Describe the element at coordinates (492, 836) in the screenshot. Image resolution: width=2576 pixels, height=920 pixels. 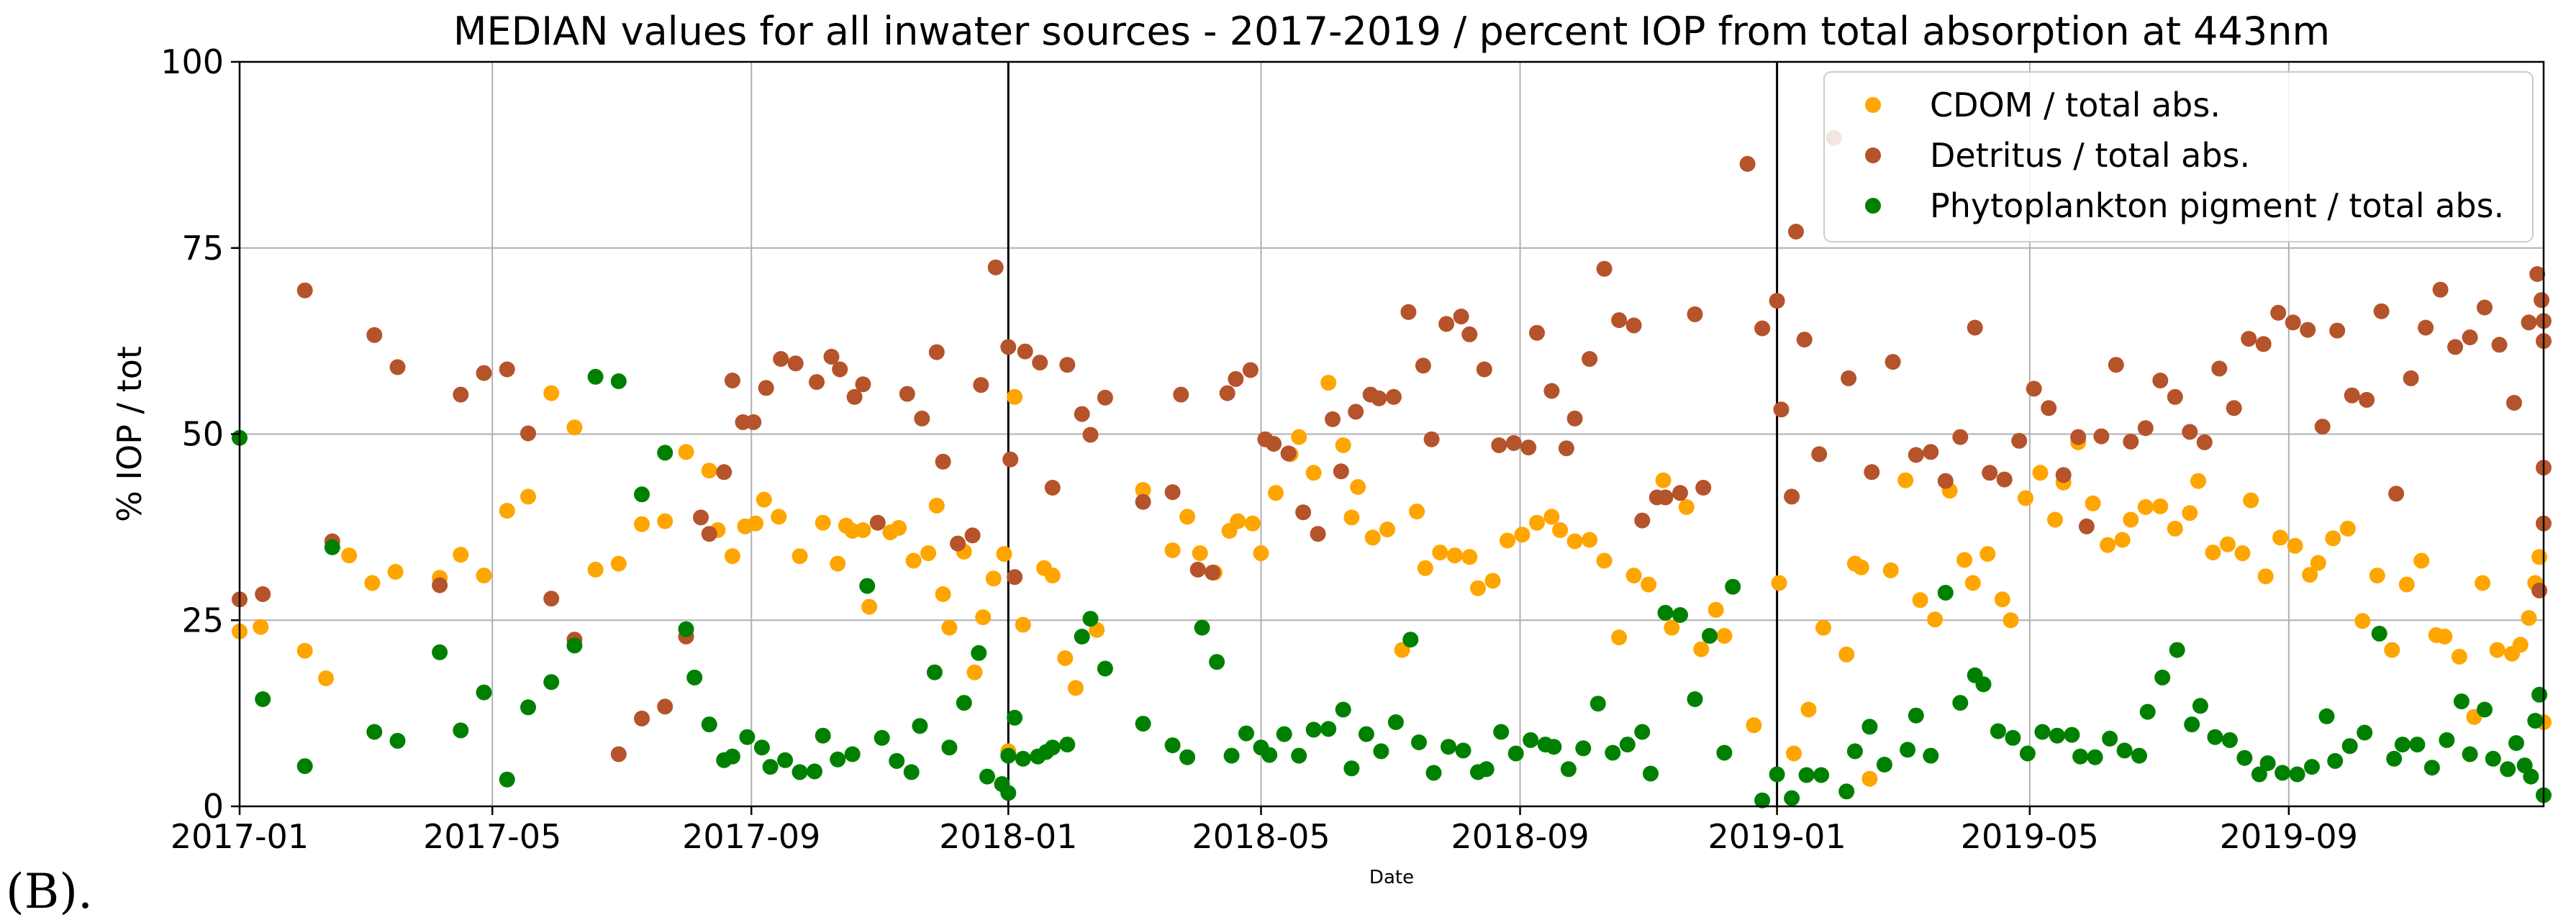
I see `x-tick-label: 2017-05` at that location.